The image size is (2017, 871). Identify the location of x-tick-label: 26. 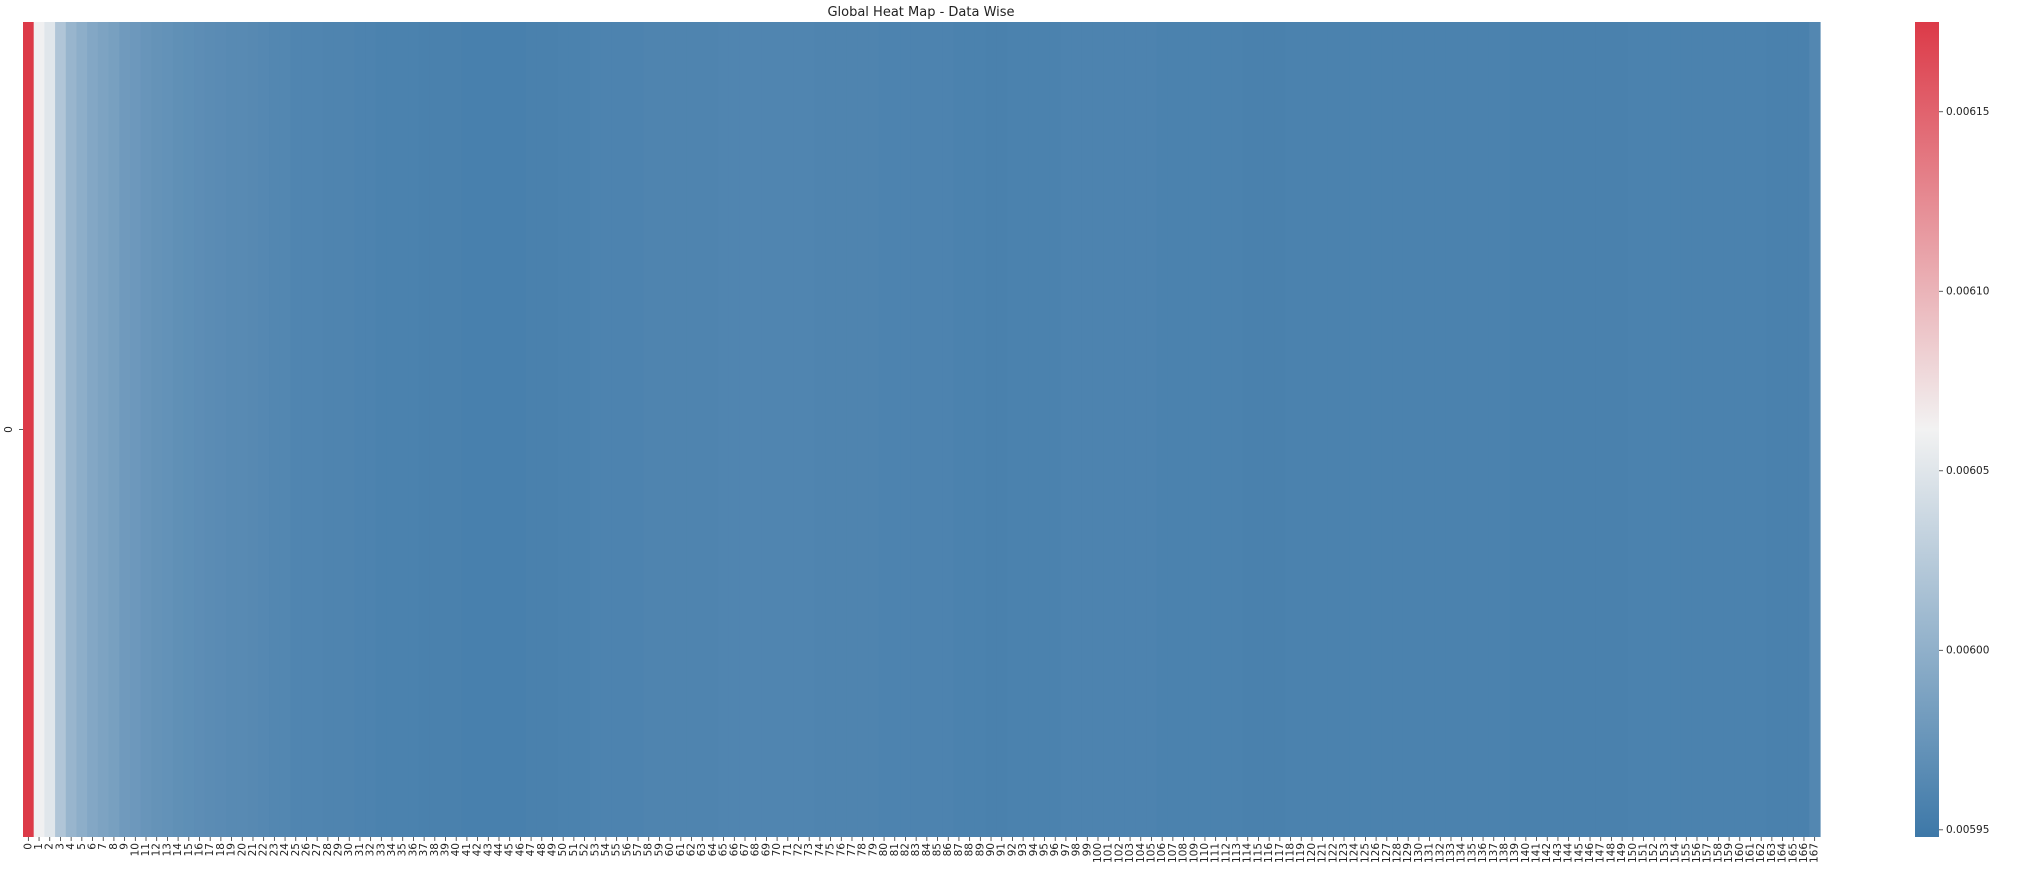
(306, 850).